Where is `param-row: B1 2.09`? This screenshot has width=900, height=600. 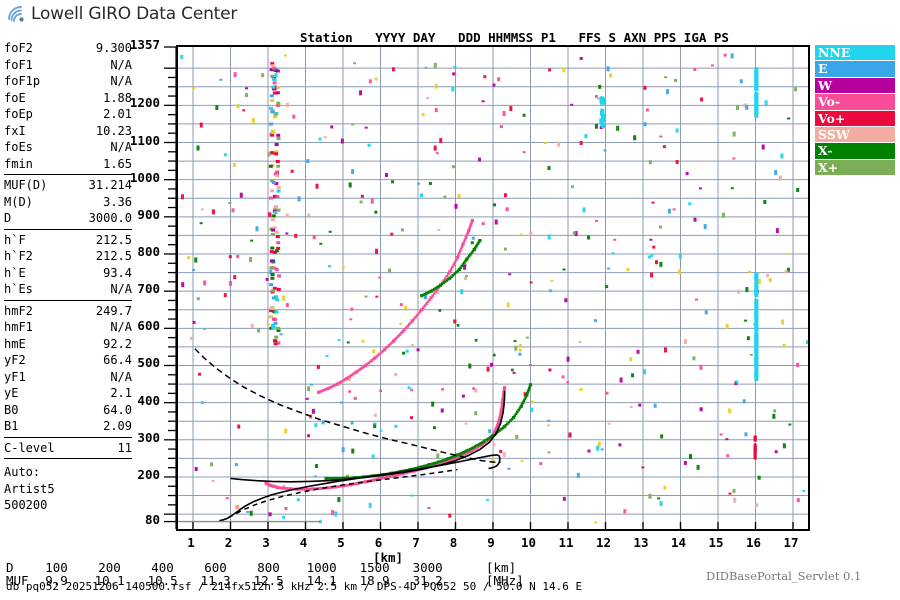 param-row: B1 2.09 is located at coordinates (68, 426).